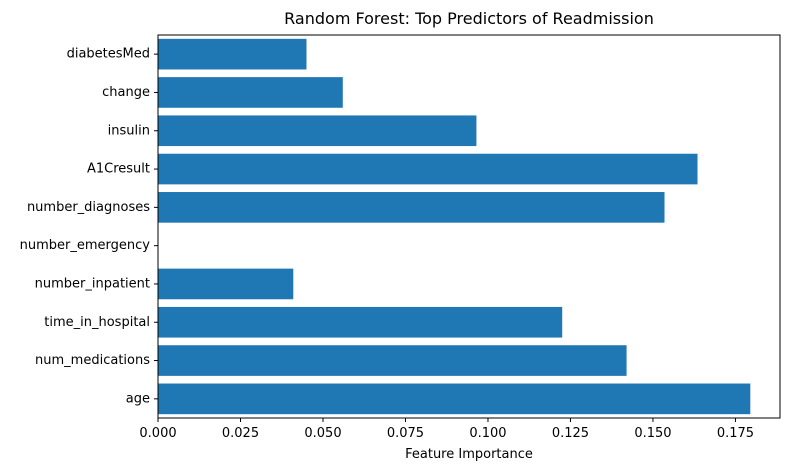 The width and height of the screenshot is (788, 475). Describe the element at coordinates (129, 130) in the screenshot. I see `y-tick-label: insulin` at that location.